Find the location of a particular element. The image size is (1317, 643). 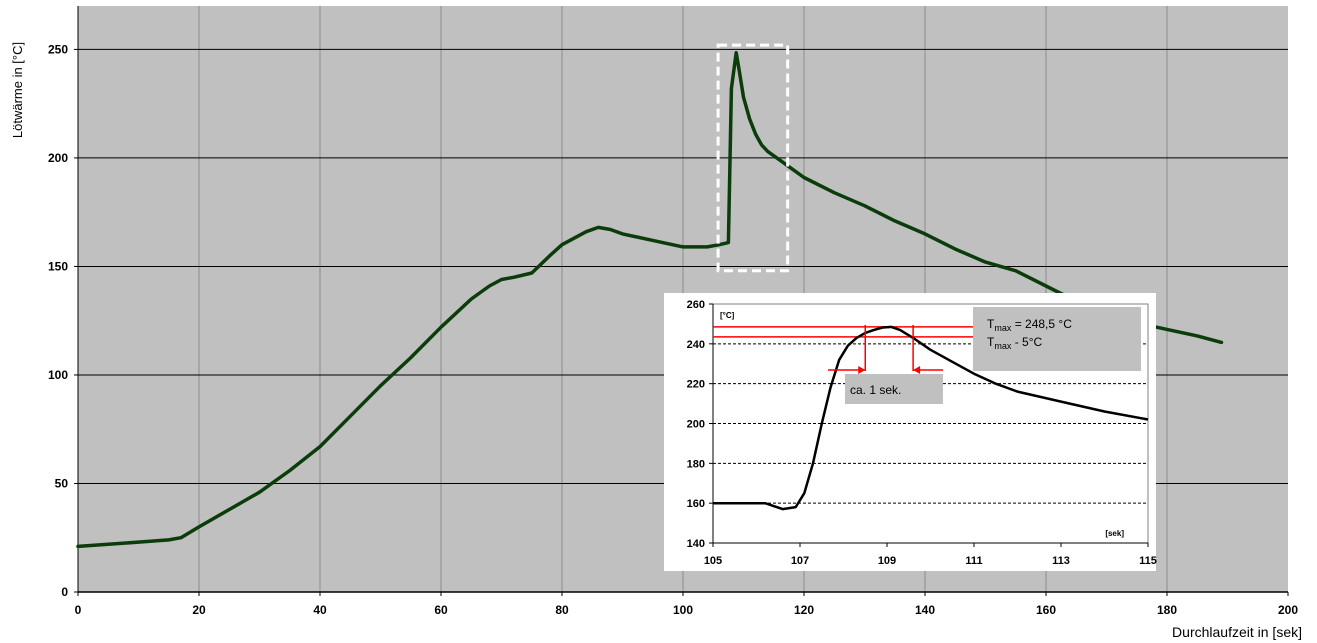

inset-y-tick-label: 240 is located at coordinates (696, 345).